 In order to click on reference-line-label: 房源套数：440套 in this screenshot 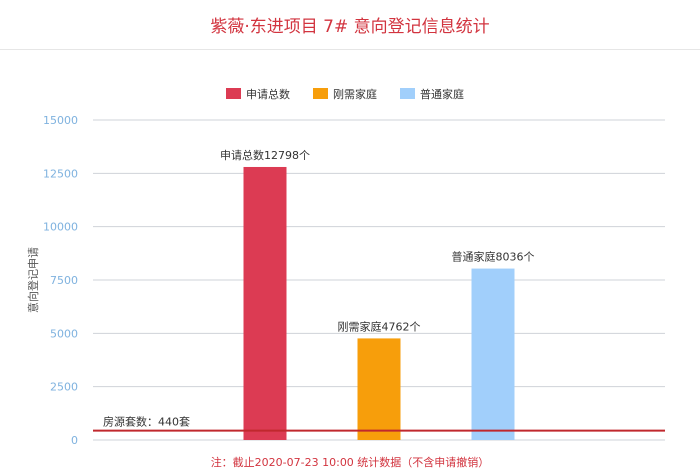, I will do `click(146, 422)`.